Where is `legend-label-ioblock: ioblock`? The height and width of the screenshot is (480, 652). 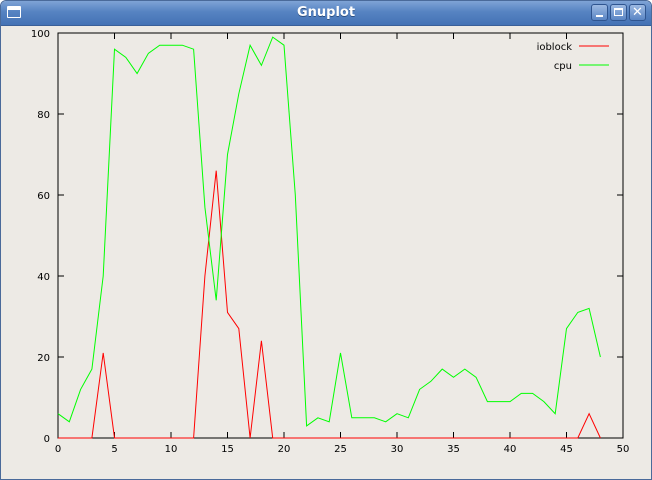 legend-label-ioblock: ioblock is located at coordinates (555, 47).